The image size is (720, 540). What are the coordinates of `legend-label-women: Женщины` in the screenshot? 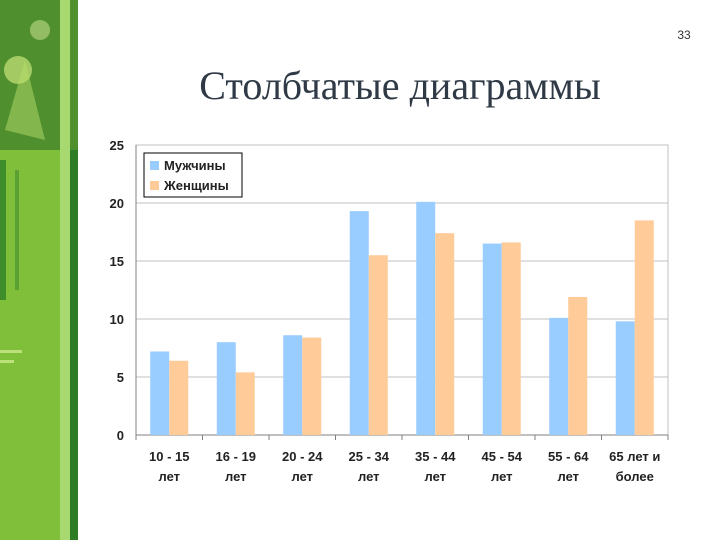 It's located at (196, 185).